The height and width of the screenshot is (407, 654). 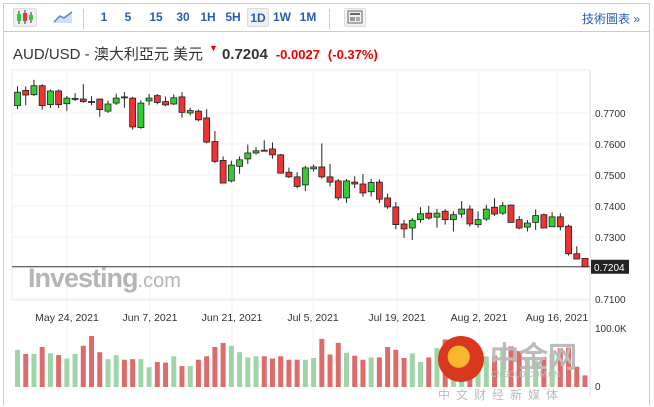 I want to click on volume-tick-label: 100.0K, so click(x=611, y=329).